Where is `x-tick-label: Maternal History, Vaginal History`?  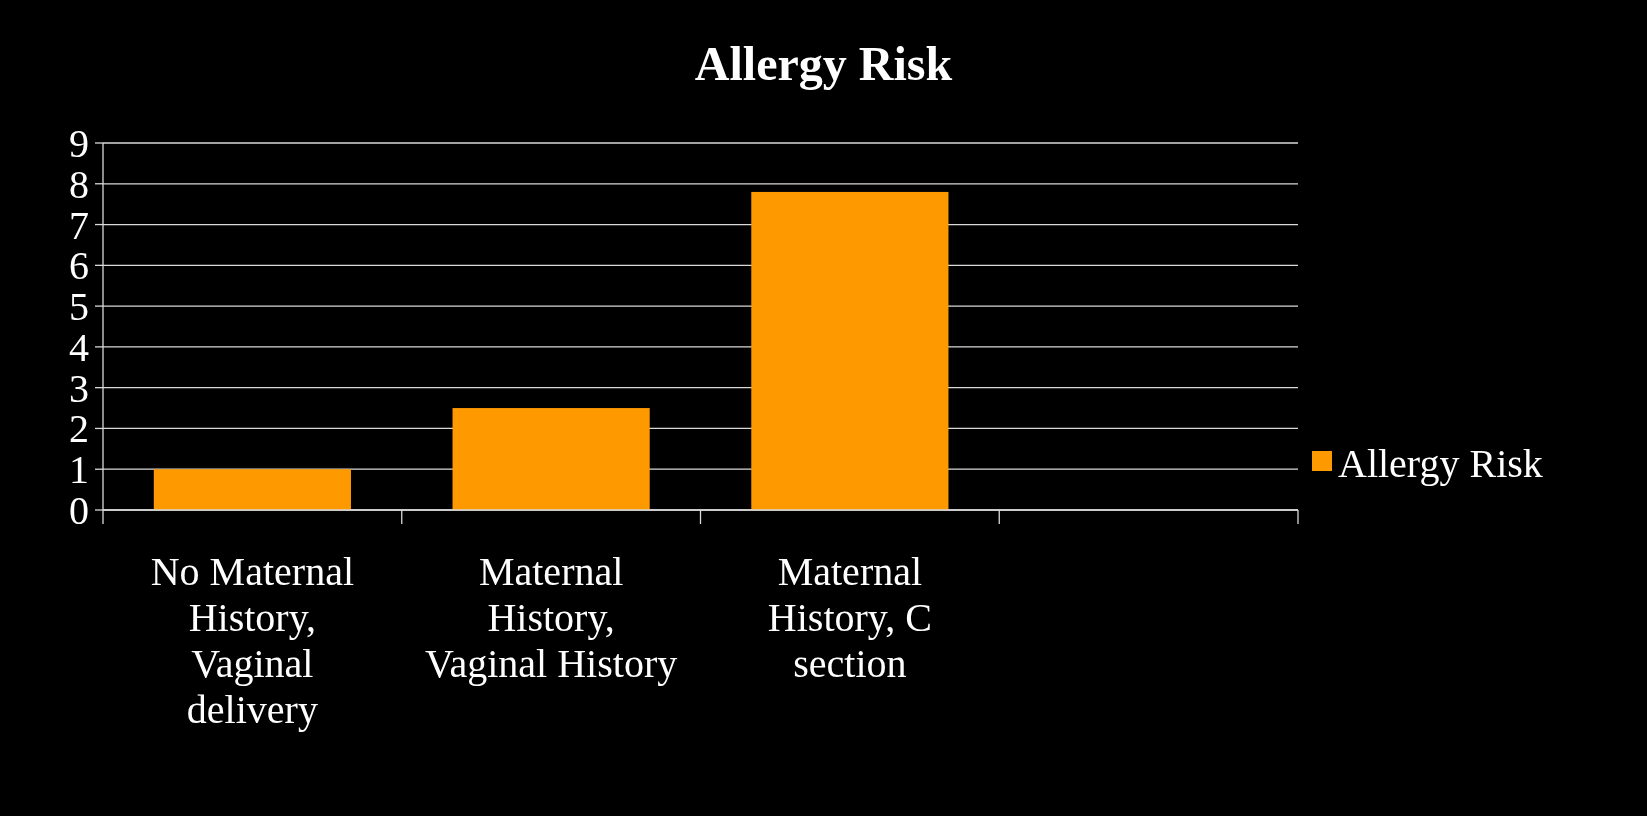 x-tick-label: Maternal History, Vaginal History is located at coordinates (551, 617).